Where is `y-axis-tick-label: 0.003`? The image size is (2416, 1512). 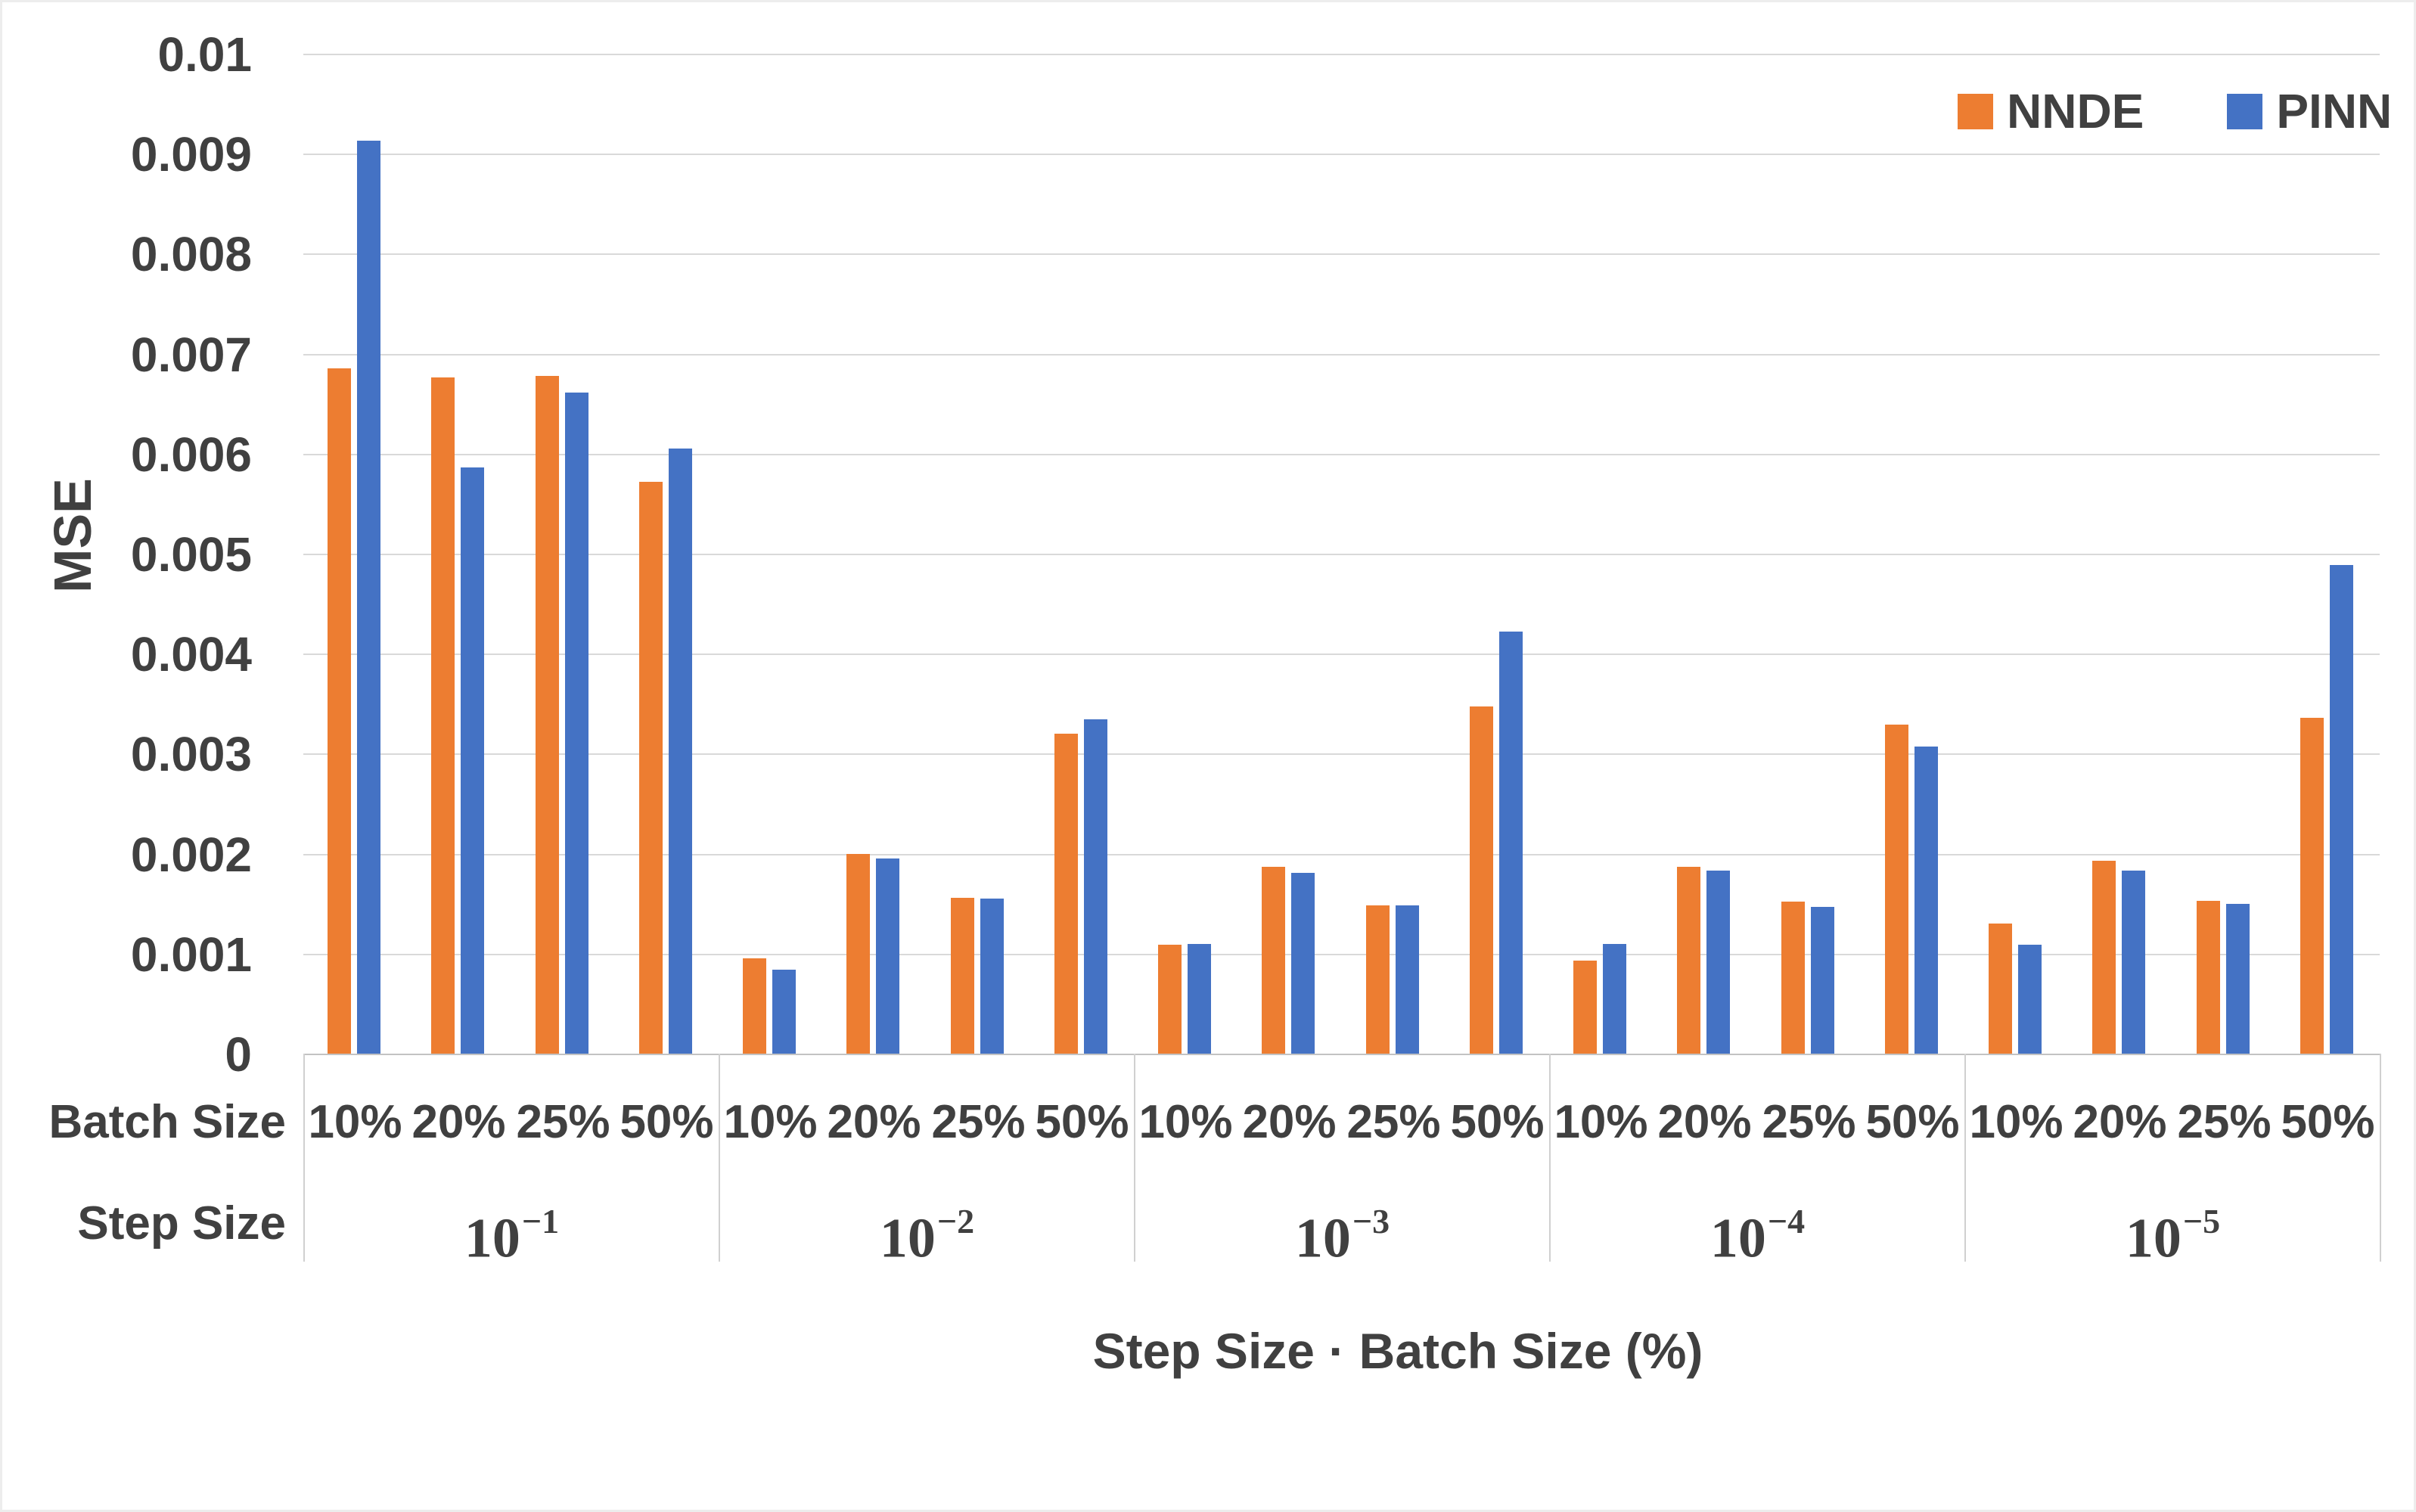
y-axis-tick-label: 0.003 is located at coordinates (191, 754).